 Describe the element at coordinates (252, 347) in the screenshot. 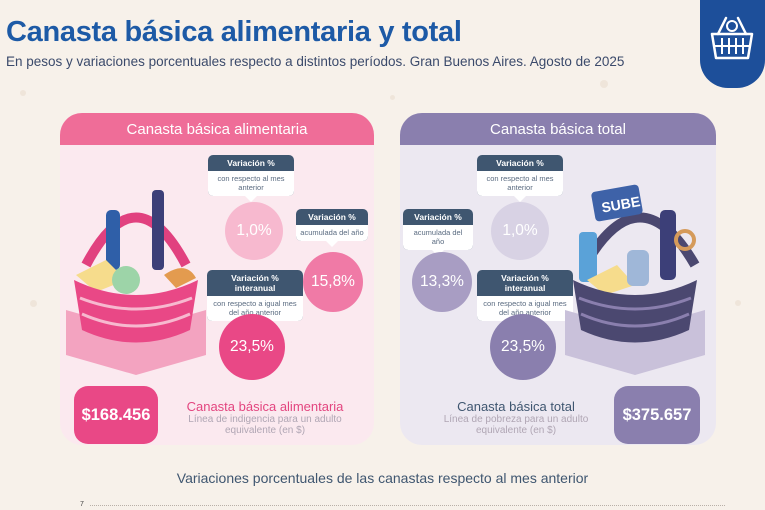

I see `cba-yoy-variation: 23,5%` at that location.